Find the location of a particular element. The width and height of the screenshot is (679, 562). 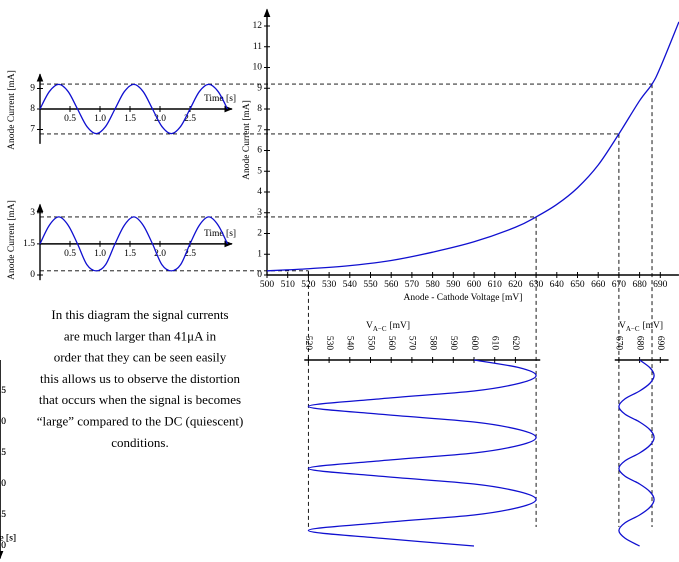

x-tick-label: 620 is located at coordinates (515, 285).